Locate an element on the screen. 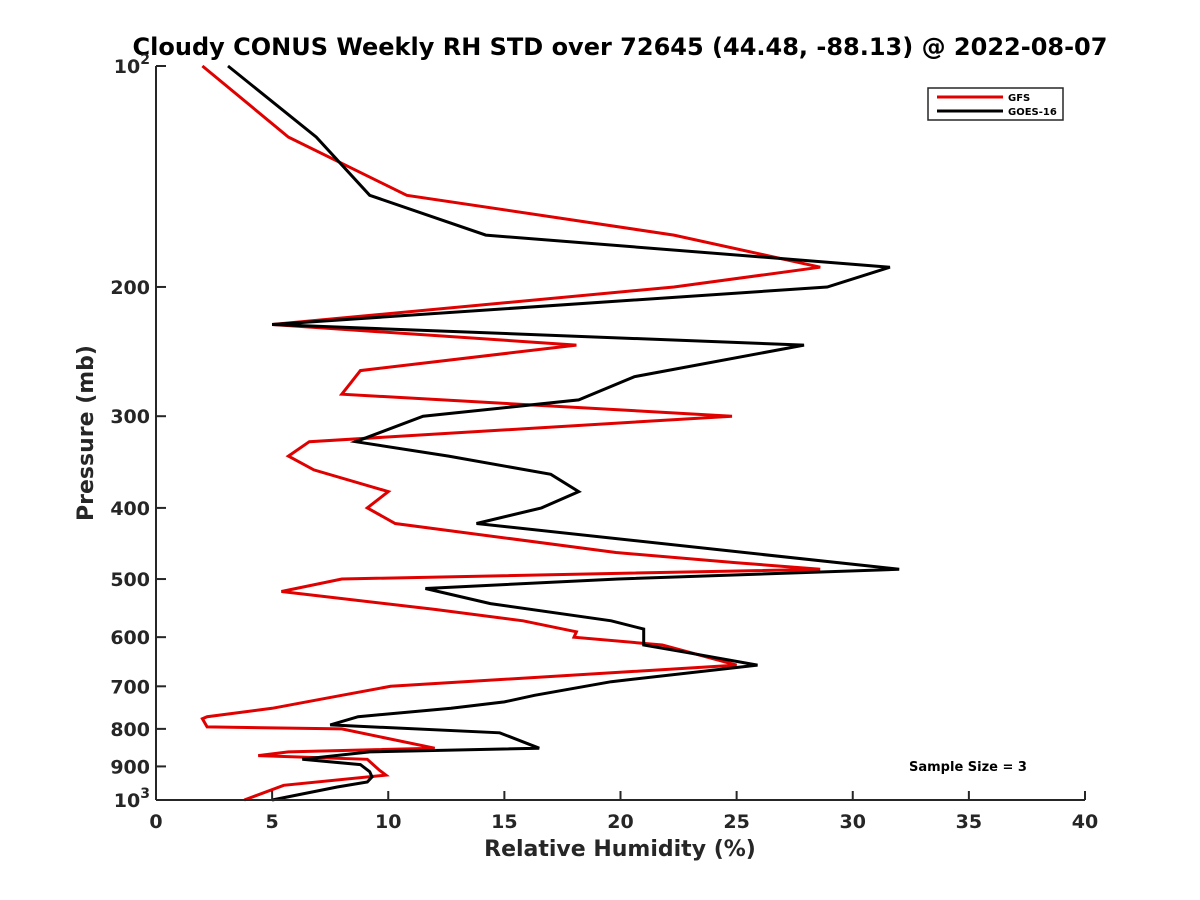 The width and height of the screenshot is (1200, 900). y-tick-label: 800 is located at coordinates (130, 730).